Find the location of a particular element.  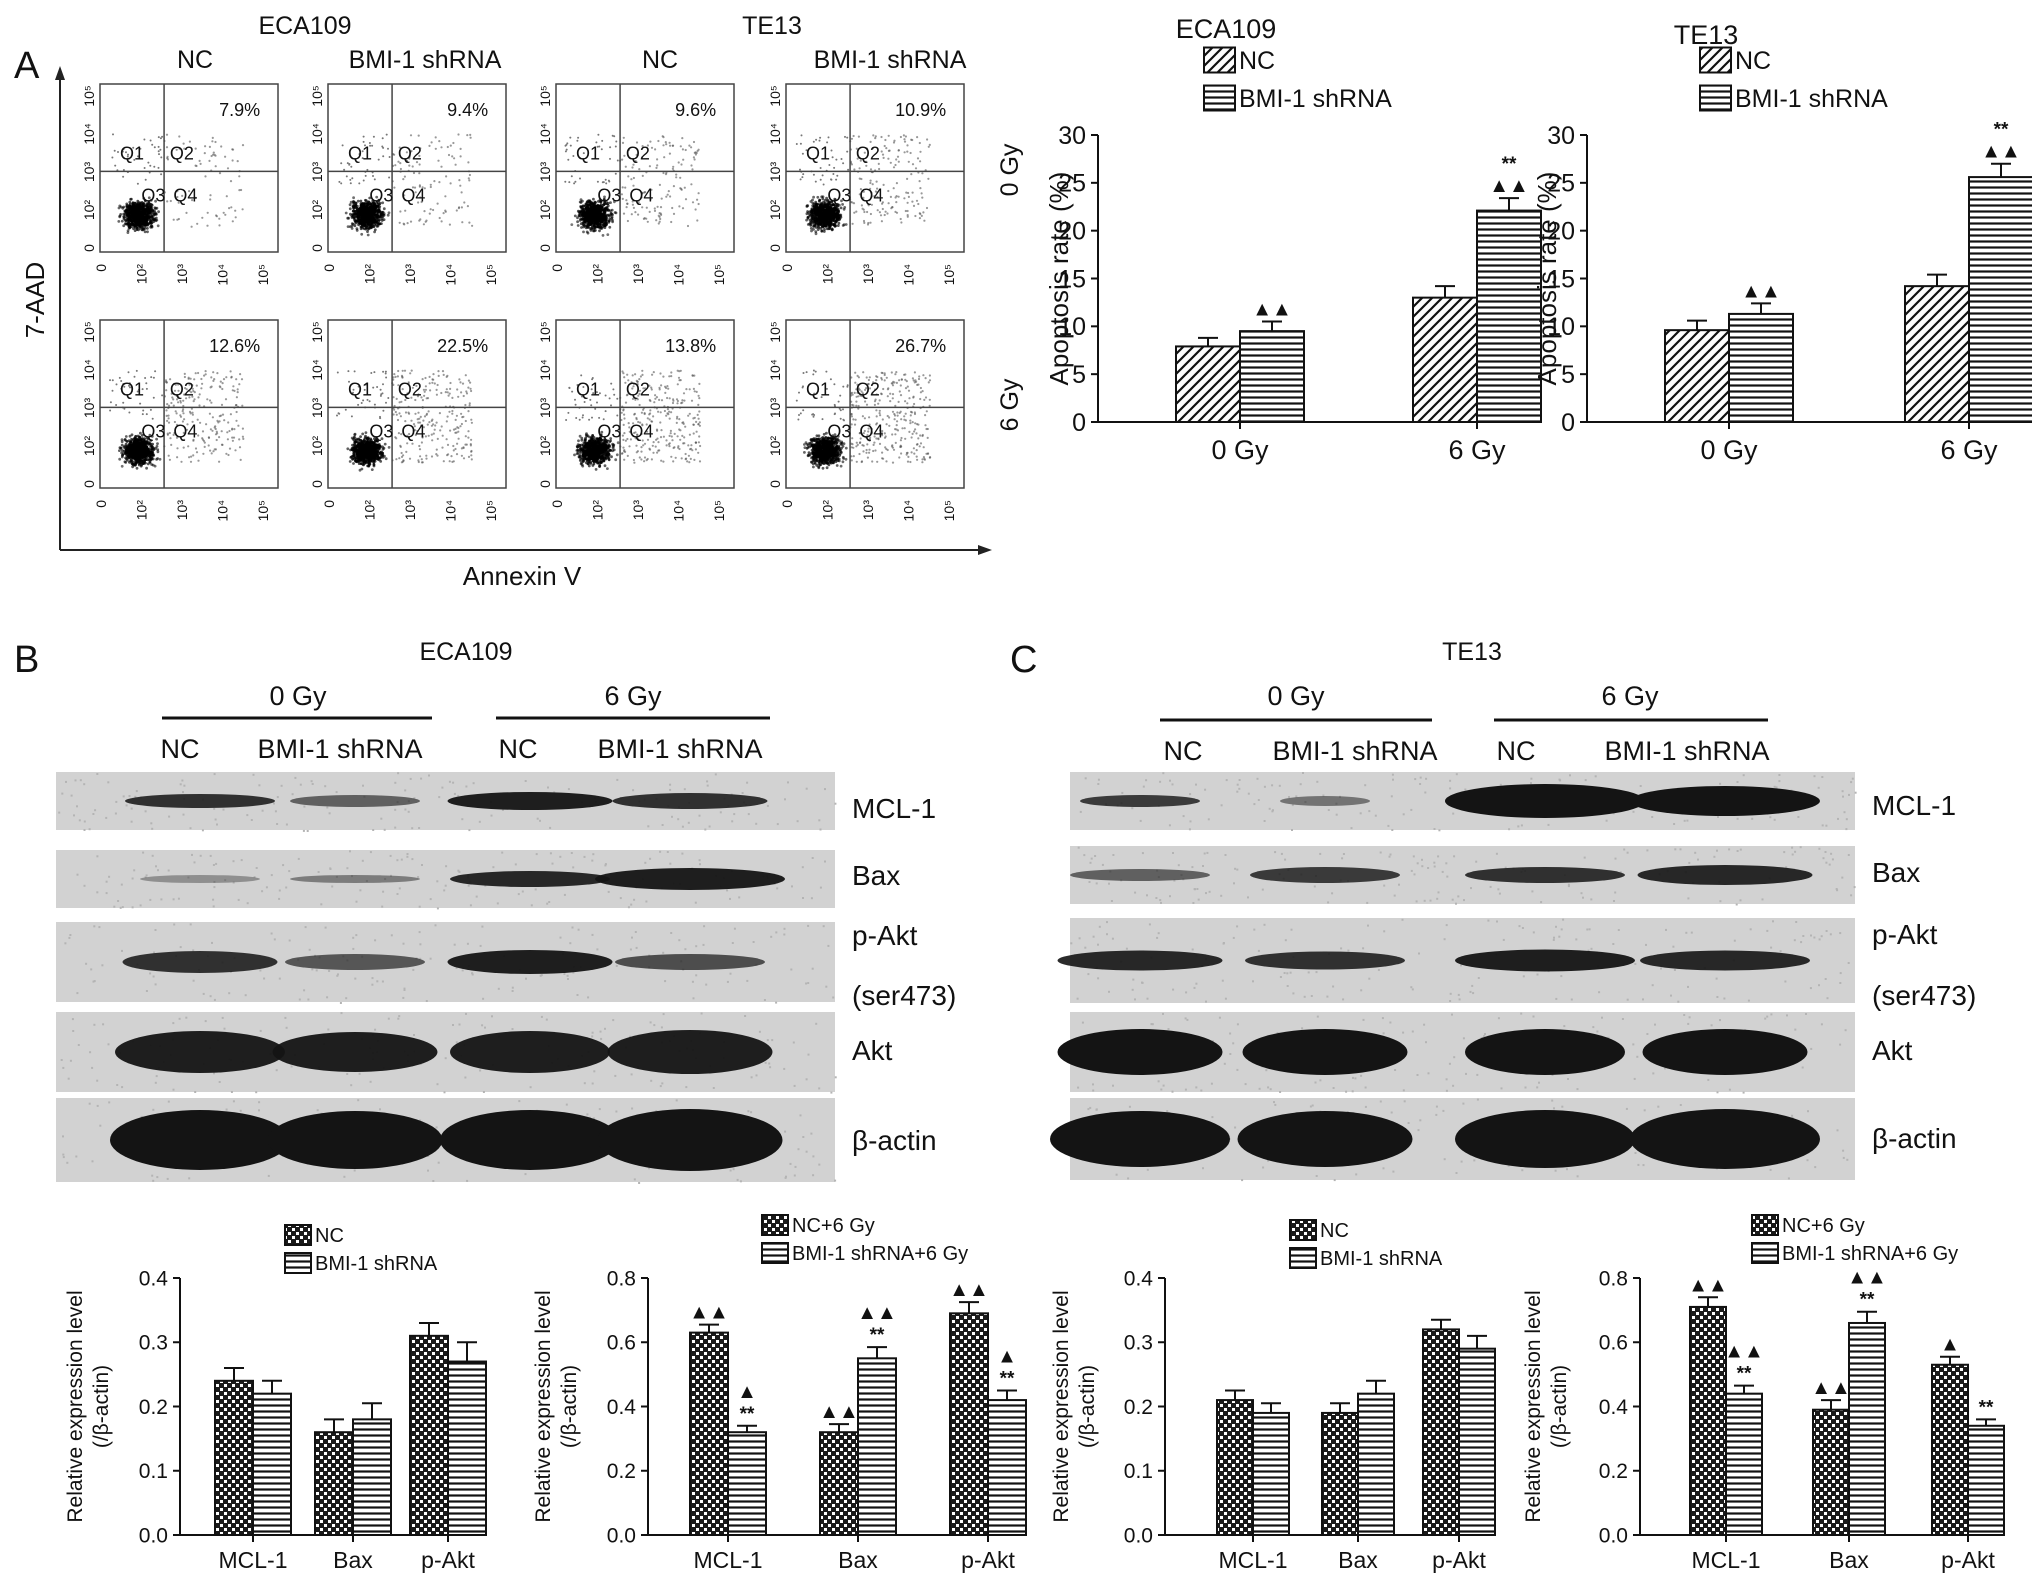

y-tick-label: 0.3 is located at coordinates (153, 1343).